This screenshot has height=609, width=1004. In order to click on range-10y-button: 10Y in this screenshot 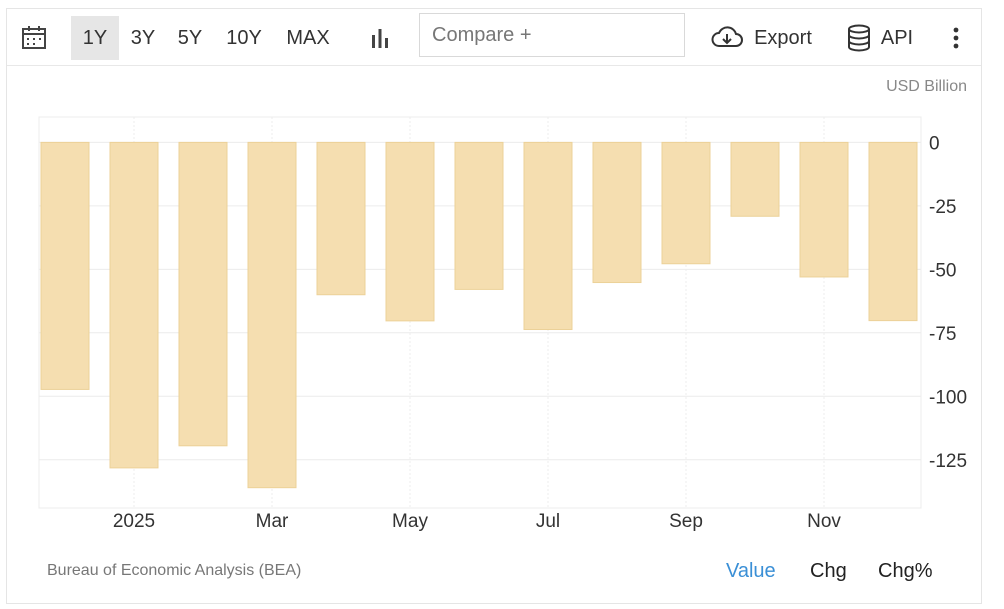, I will do `click(244, 37)`.